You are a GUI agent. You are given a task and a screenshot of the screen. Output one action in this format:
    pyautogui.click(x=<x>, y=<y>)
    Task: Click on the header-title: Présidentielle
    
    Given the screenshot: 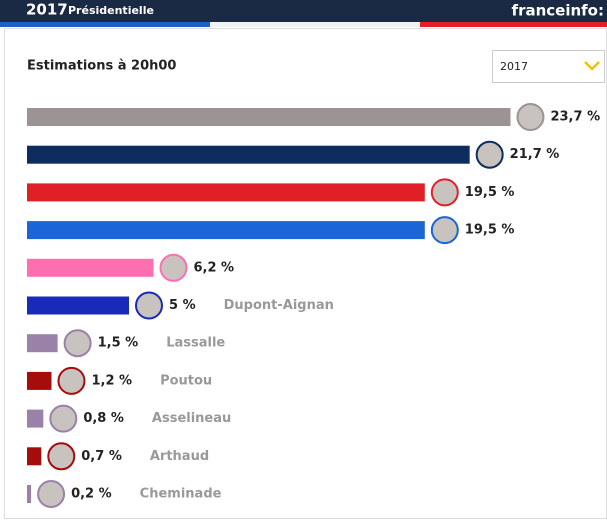 What is the action you would take?
    pyautogui.click(x=111, y=10)
    